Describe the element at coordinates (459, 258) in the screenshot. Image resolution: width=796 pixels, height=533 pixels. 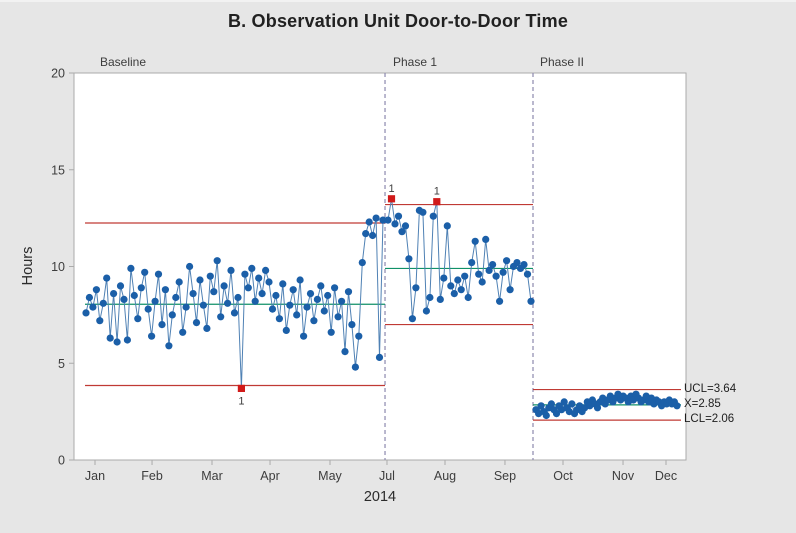
I see `series-line` at that location.